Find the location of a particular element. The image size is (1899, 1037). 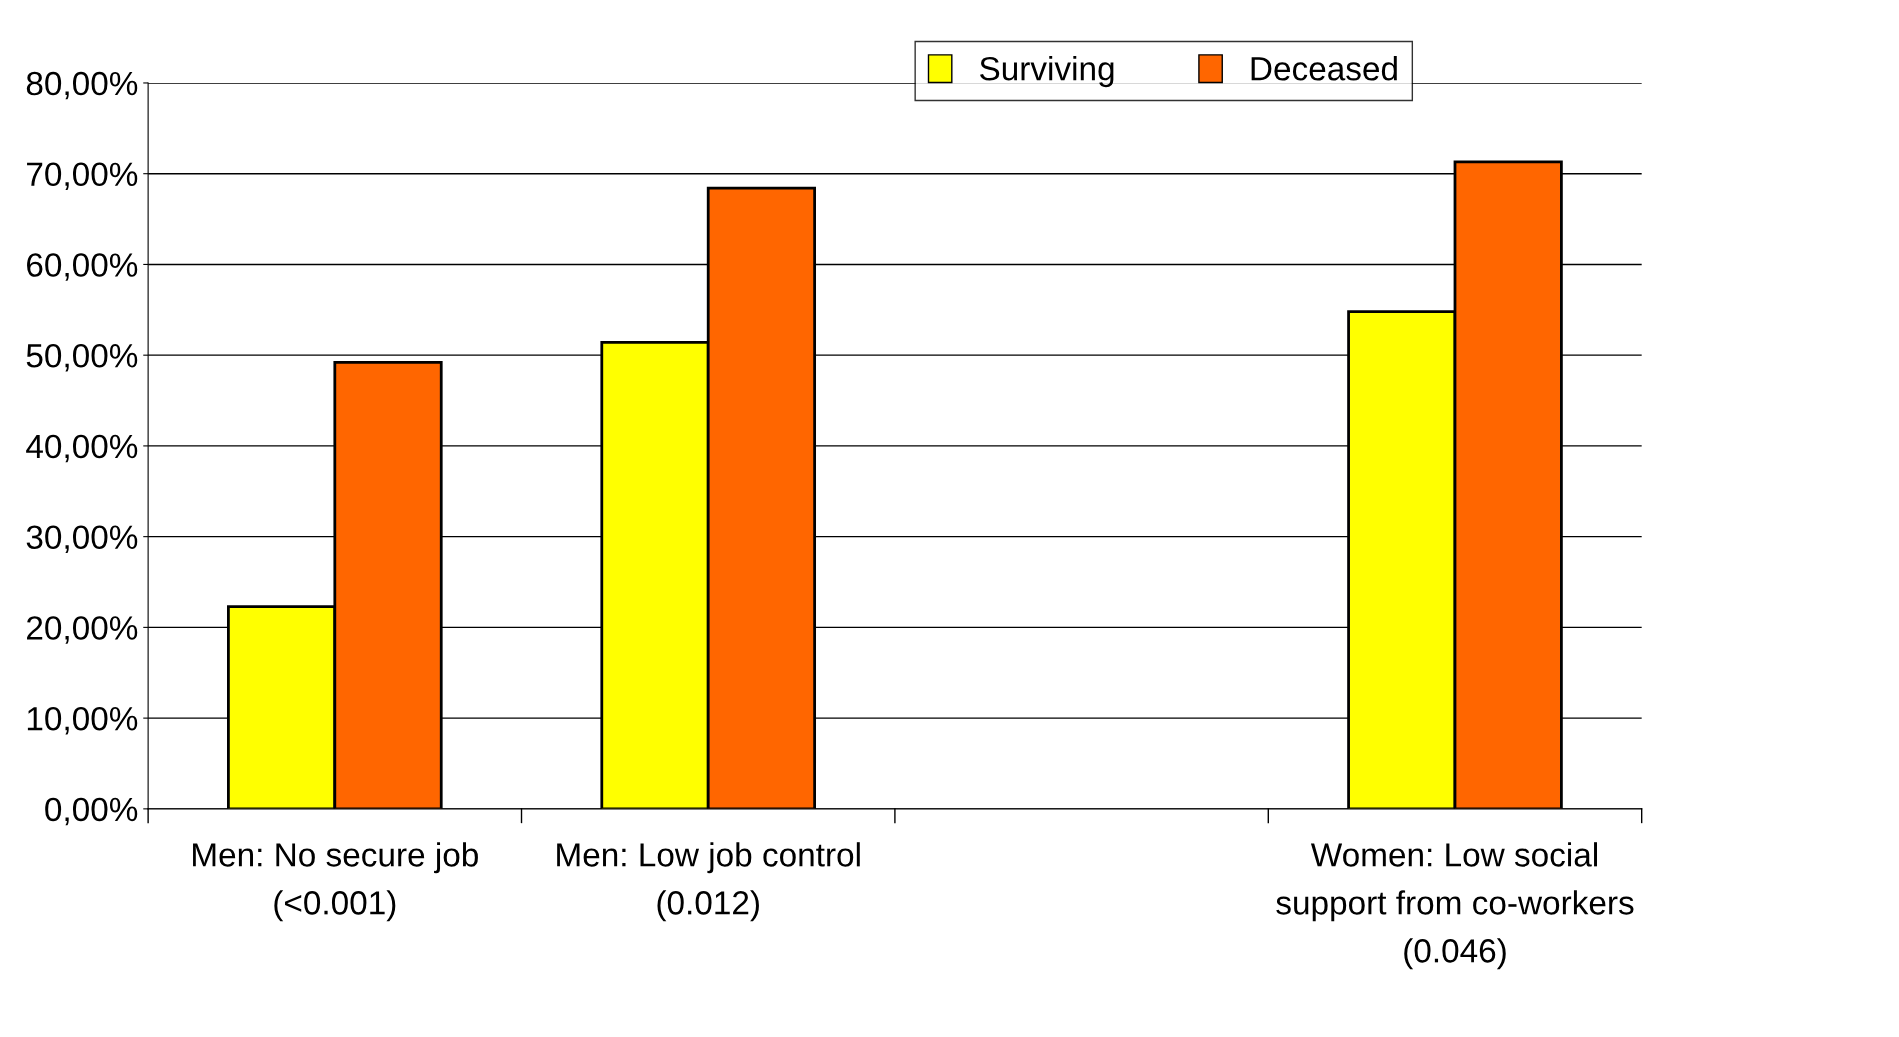

x-tick-label: Men: No secure job (<0.001) is located at coordinates (335, 882).